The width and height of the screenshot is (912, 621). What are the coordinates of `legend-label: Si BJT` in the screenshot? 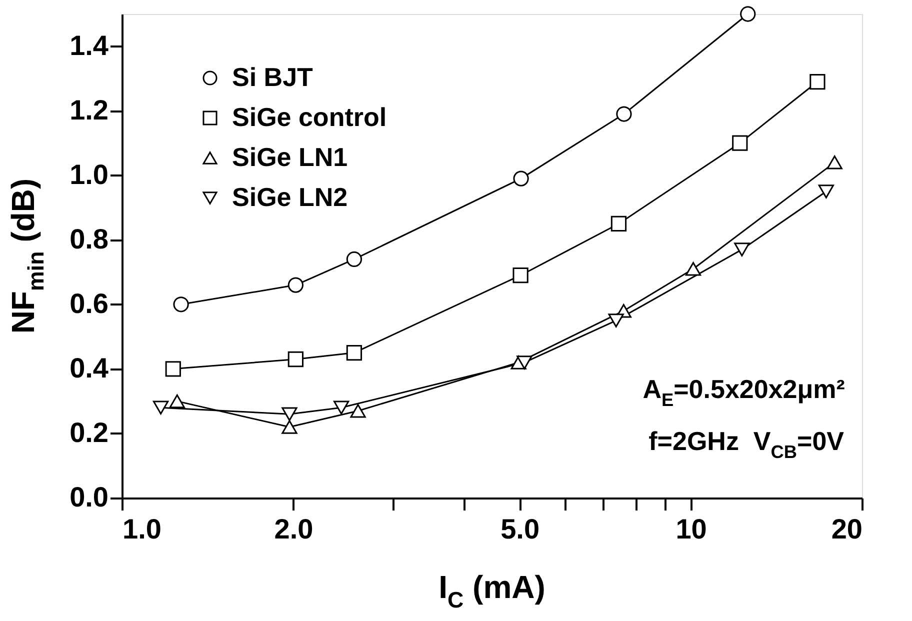 It's located at (273, 77).